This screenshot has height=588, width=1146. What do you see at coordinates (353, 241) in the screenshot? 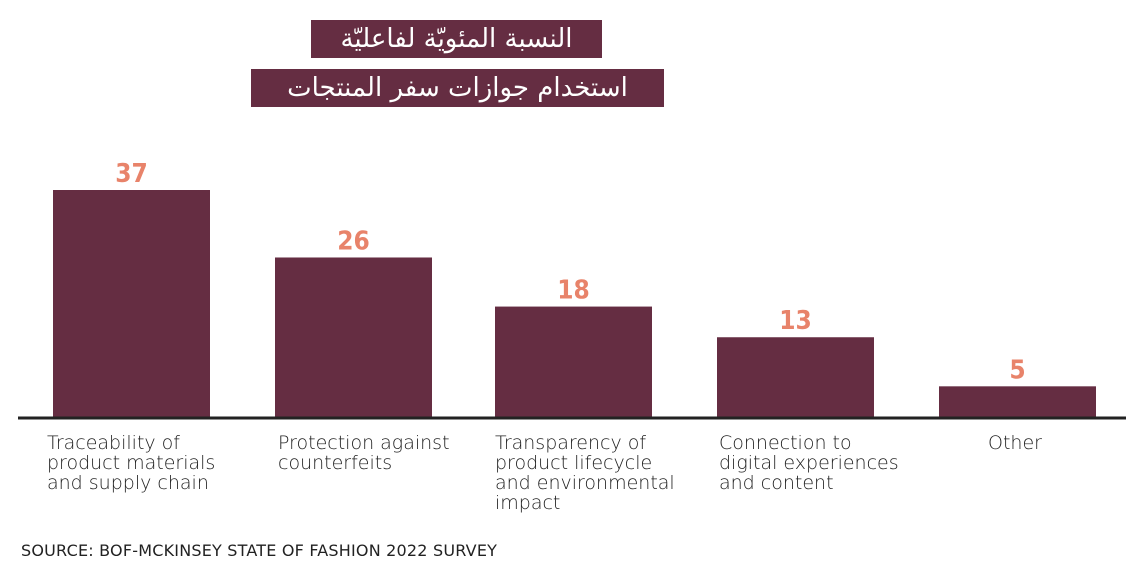
I see `value-label-1: 26` at bounding box center [353, 241].